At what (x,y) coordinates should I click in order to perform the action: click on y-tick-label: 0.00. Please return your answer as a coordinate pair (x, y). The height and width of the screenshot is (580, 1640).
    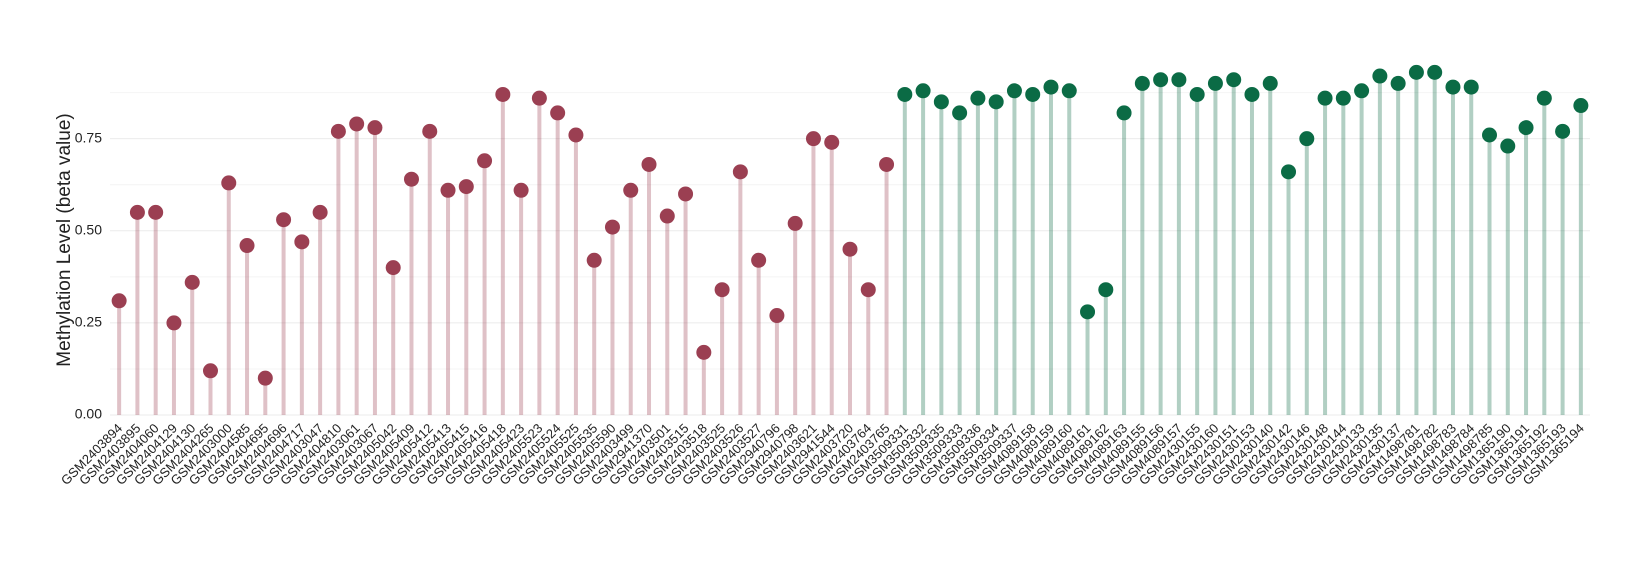
    Looking at the image, I should click on (88, 414).